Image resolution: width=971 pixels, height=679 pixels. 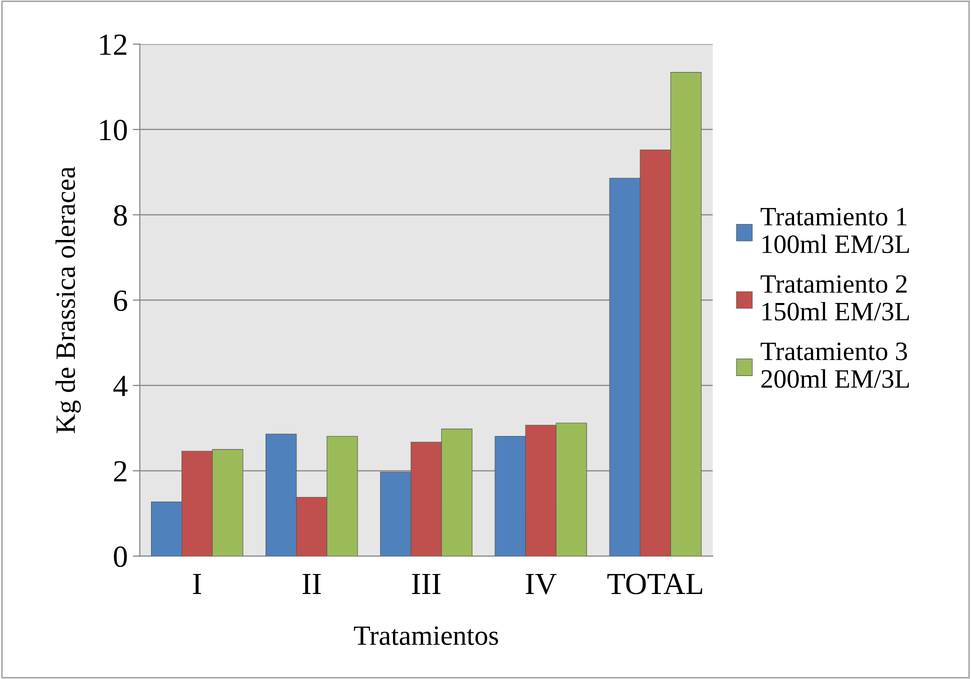 What do you see at coordinates (120, 386) in the screenshot?
I see `y-tick-label: 4` at bounding box center [120, 386].